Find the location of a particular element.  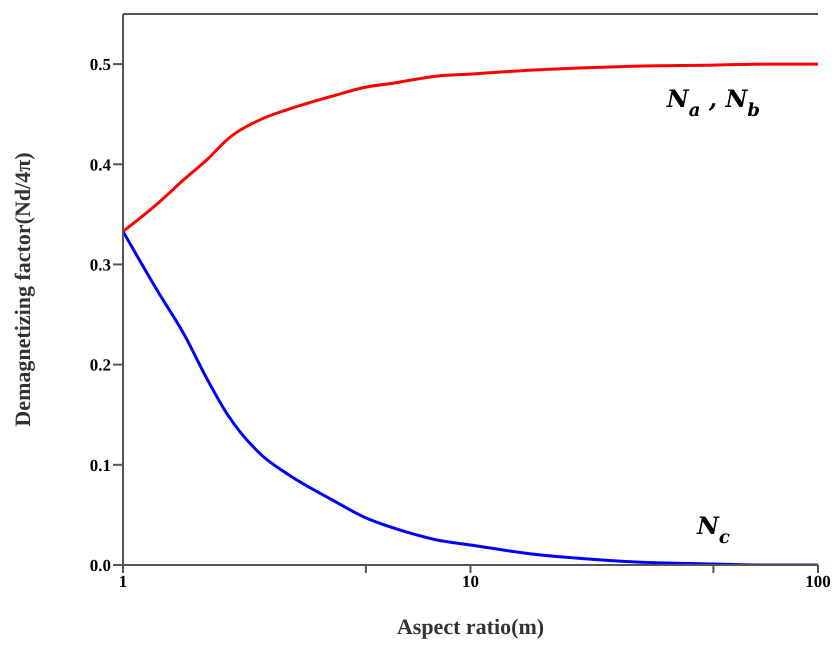

y-tick-label: 0.5 is located at coordinates (100, 64).